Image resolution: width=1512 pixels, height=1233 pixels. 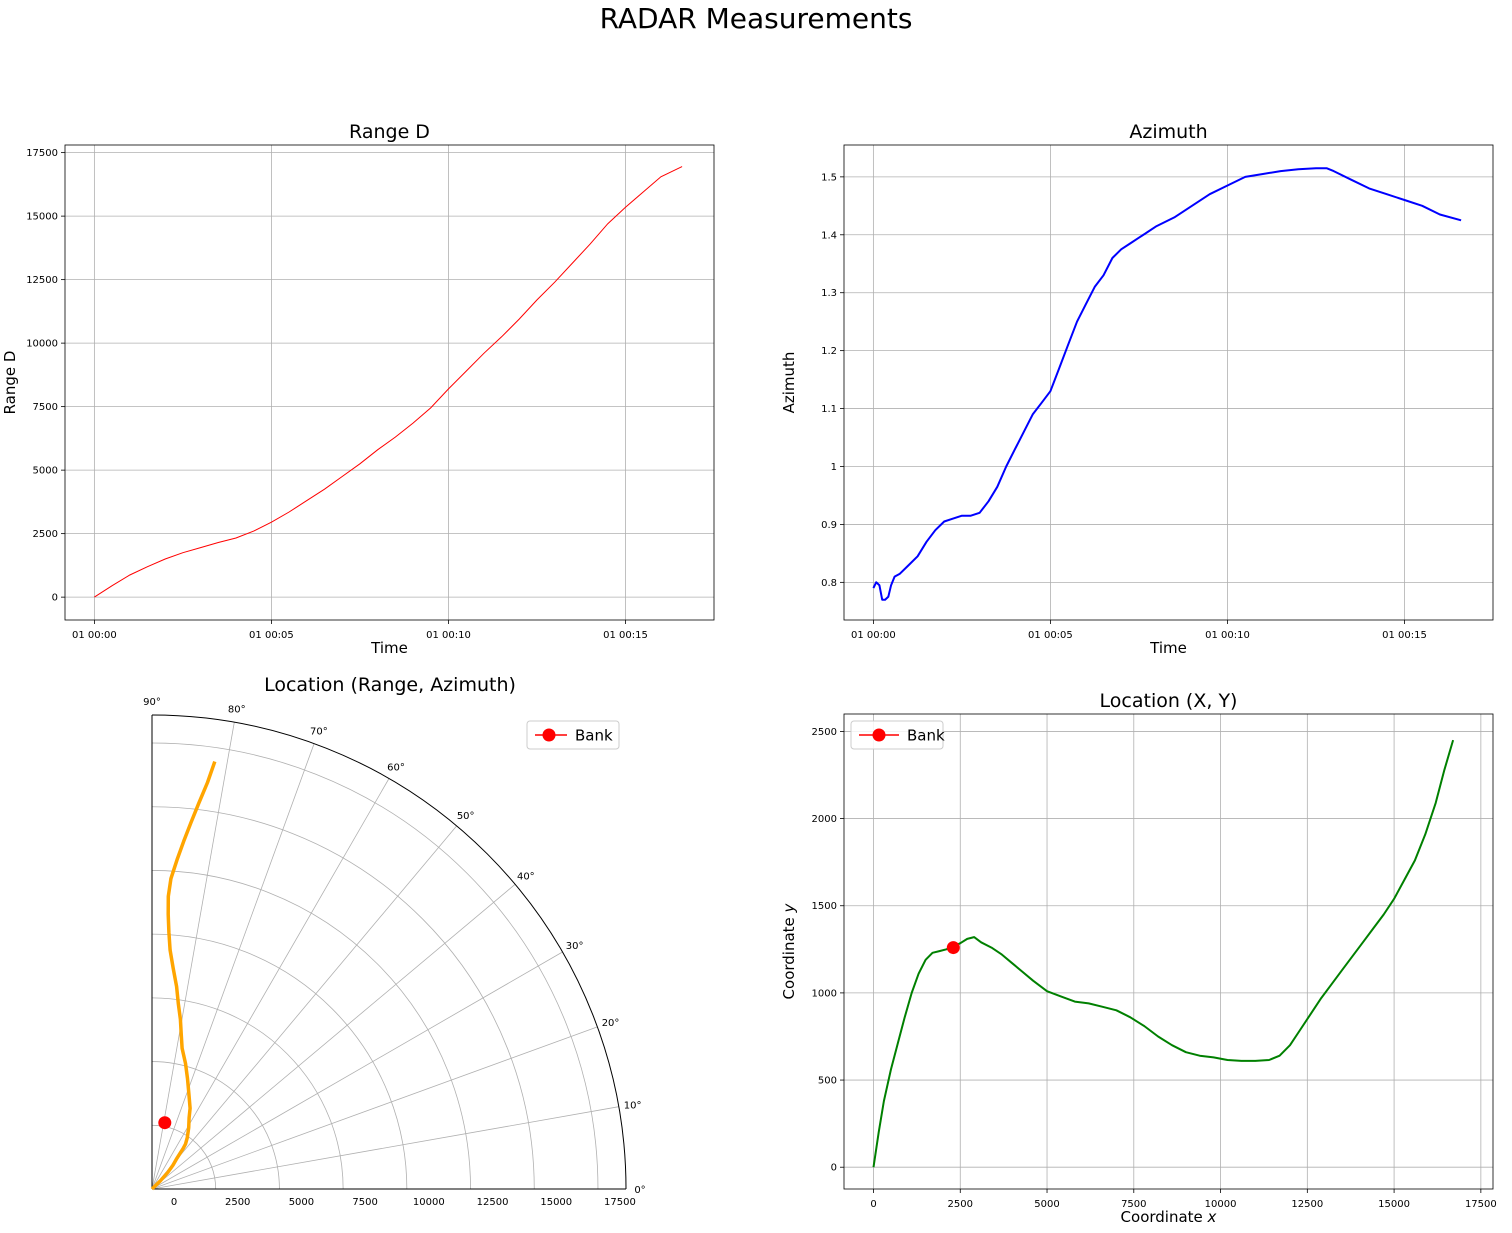 I want to click on chart-title: Azimuth, so click(x=1168, y=132).